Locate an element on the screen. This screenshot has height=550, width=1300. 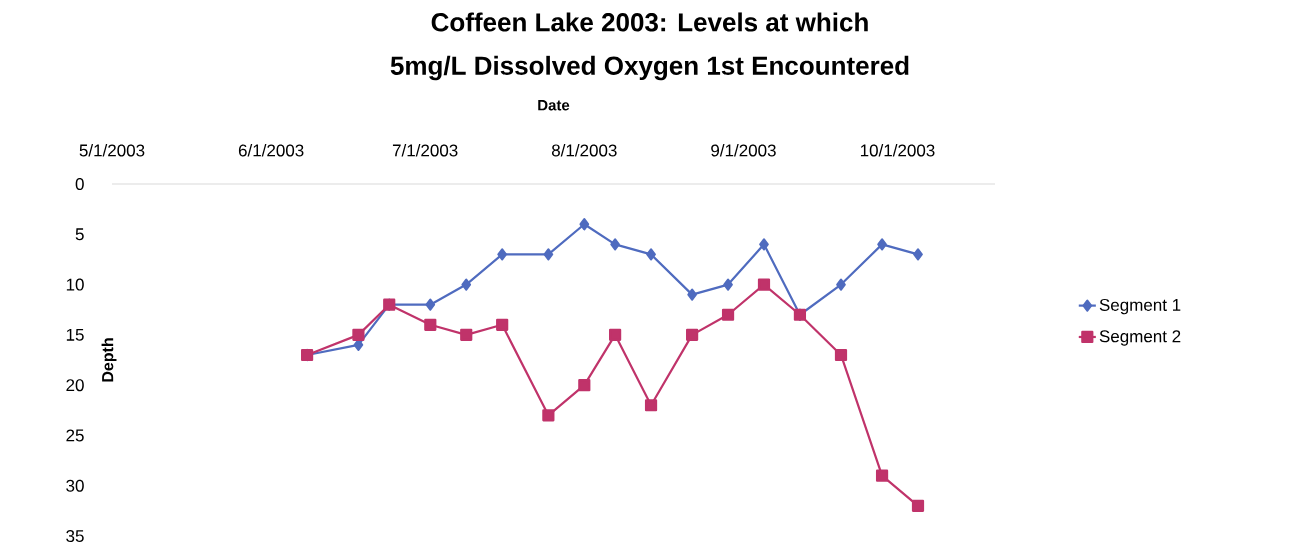
y-tick-label: 0 is located at coordinates (79, 184).